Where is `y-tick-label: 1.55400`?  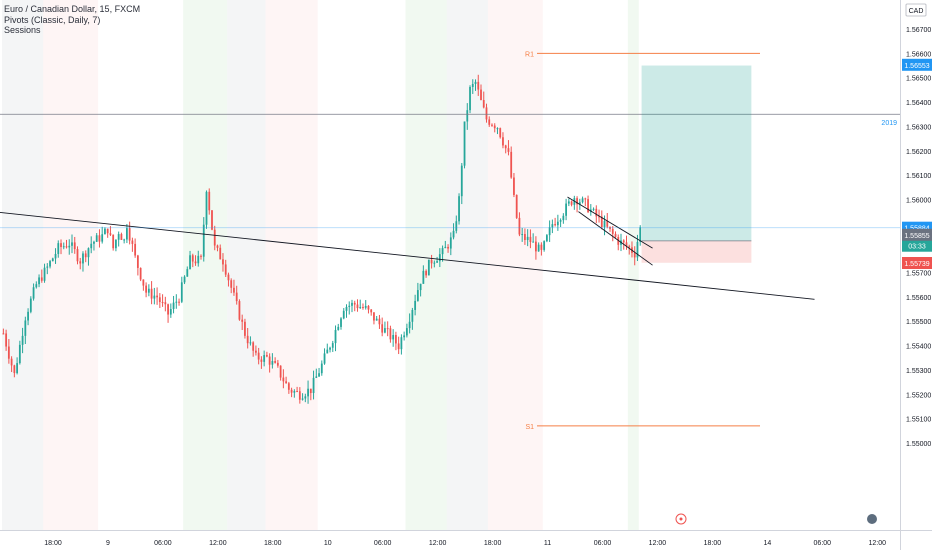 y-tick-label: 1.55400 is located at coordinates (918, 347).